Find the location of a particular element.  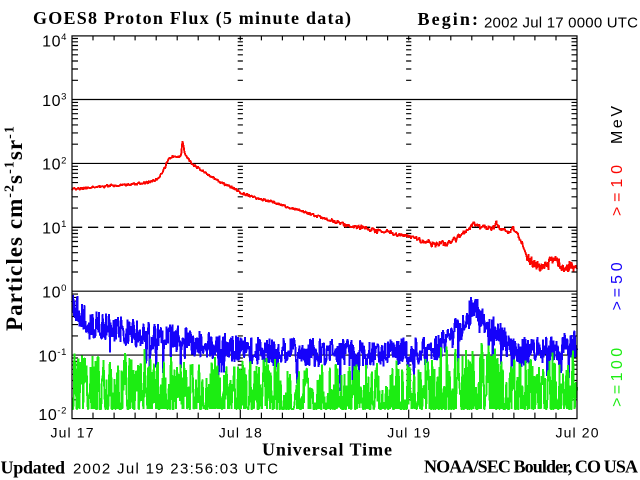

svg-text: Particles cm-2s-1sr-1 is located at coordinates (14, 228).